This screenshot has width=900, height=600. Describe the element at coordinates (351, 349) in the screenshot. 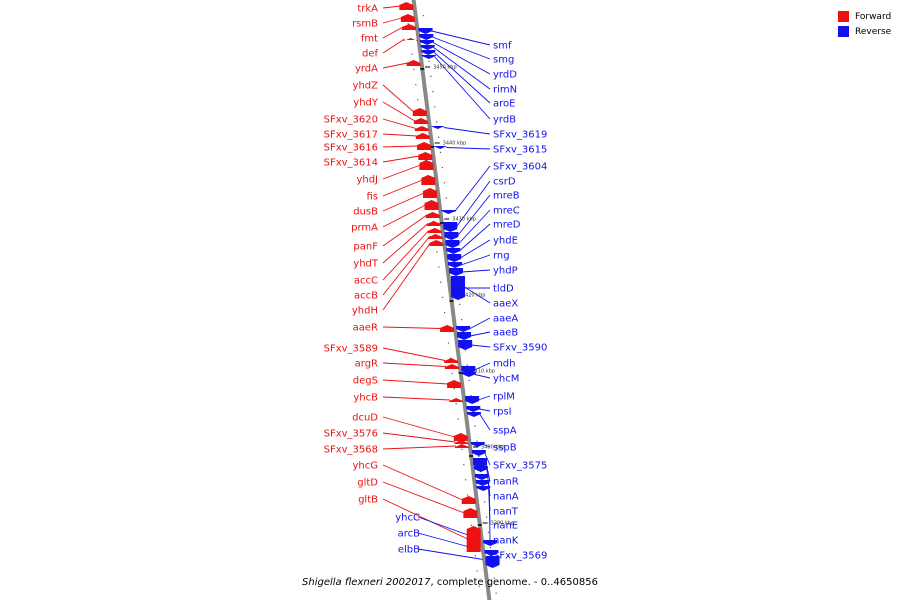

I see `forward-gene-label: SFxv_3589` at that location.